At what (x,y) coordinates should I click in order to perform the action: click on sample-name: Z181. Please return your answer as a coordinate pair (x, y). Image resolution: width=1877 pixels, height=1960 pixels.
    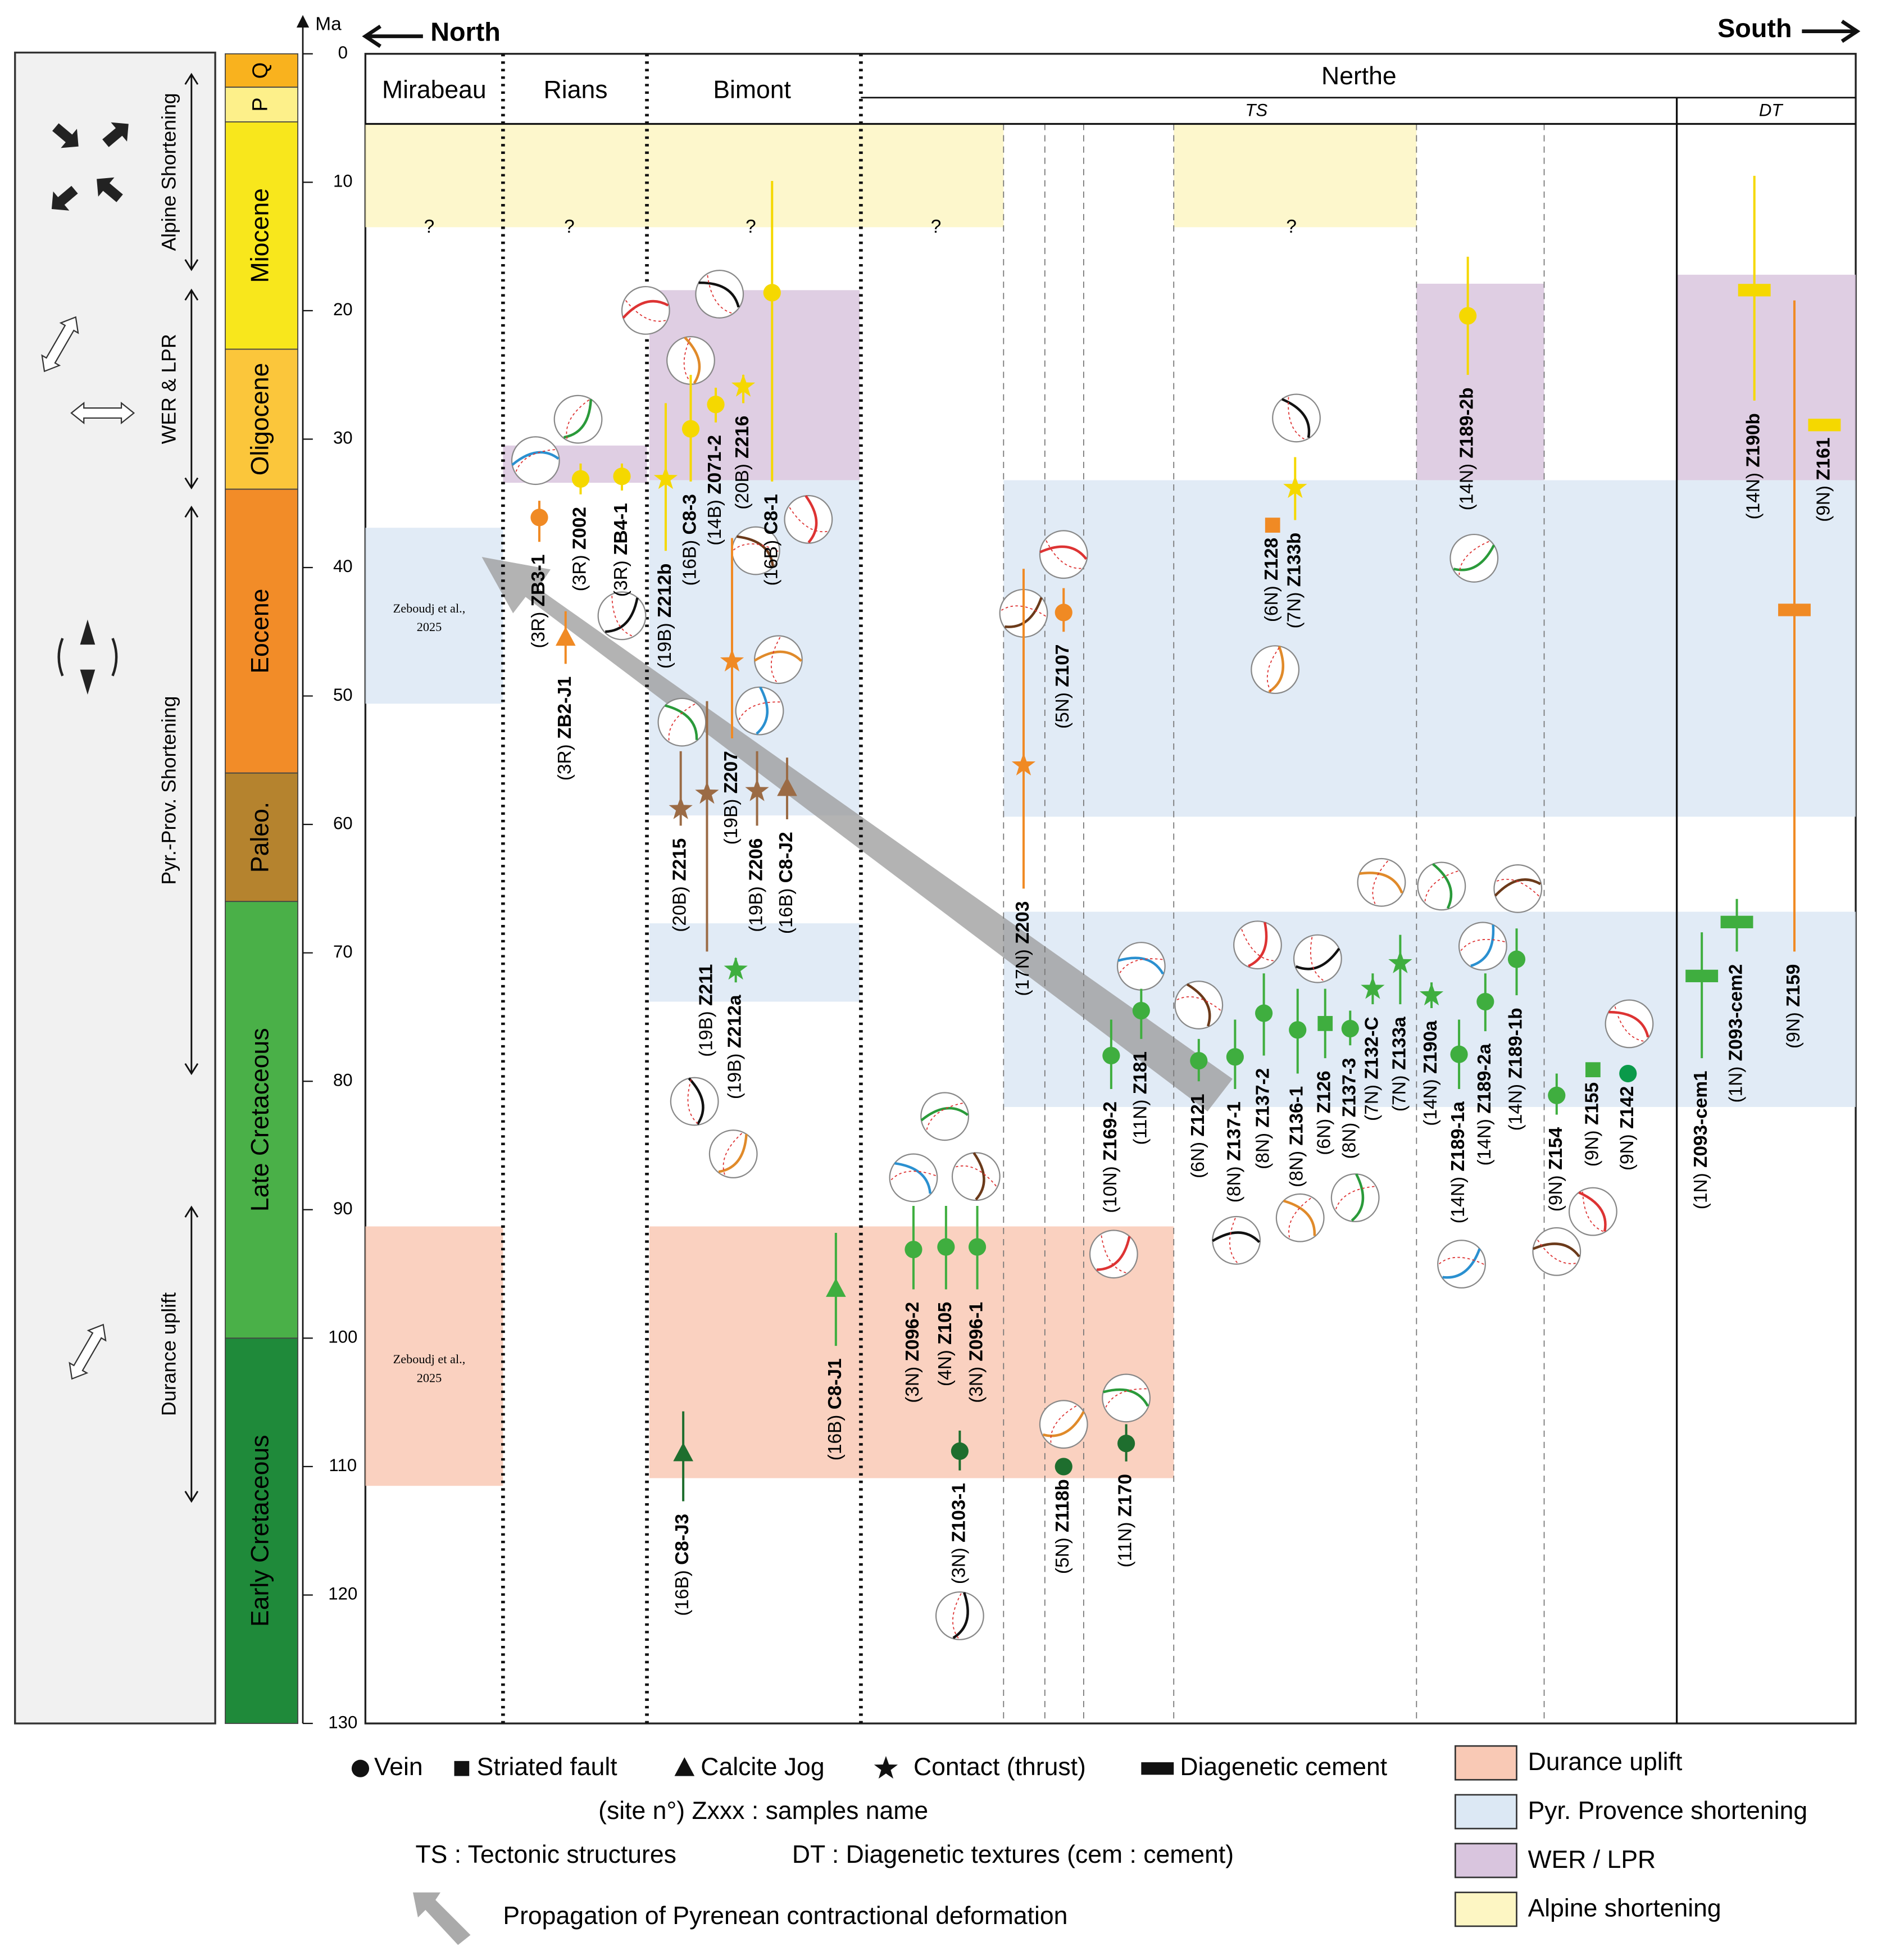
    Looking at the image, I should click on (1140, 1072).